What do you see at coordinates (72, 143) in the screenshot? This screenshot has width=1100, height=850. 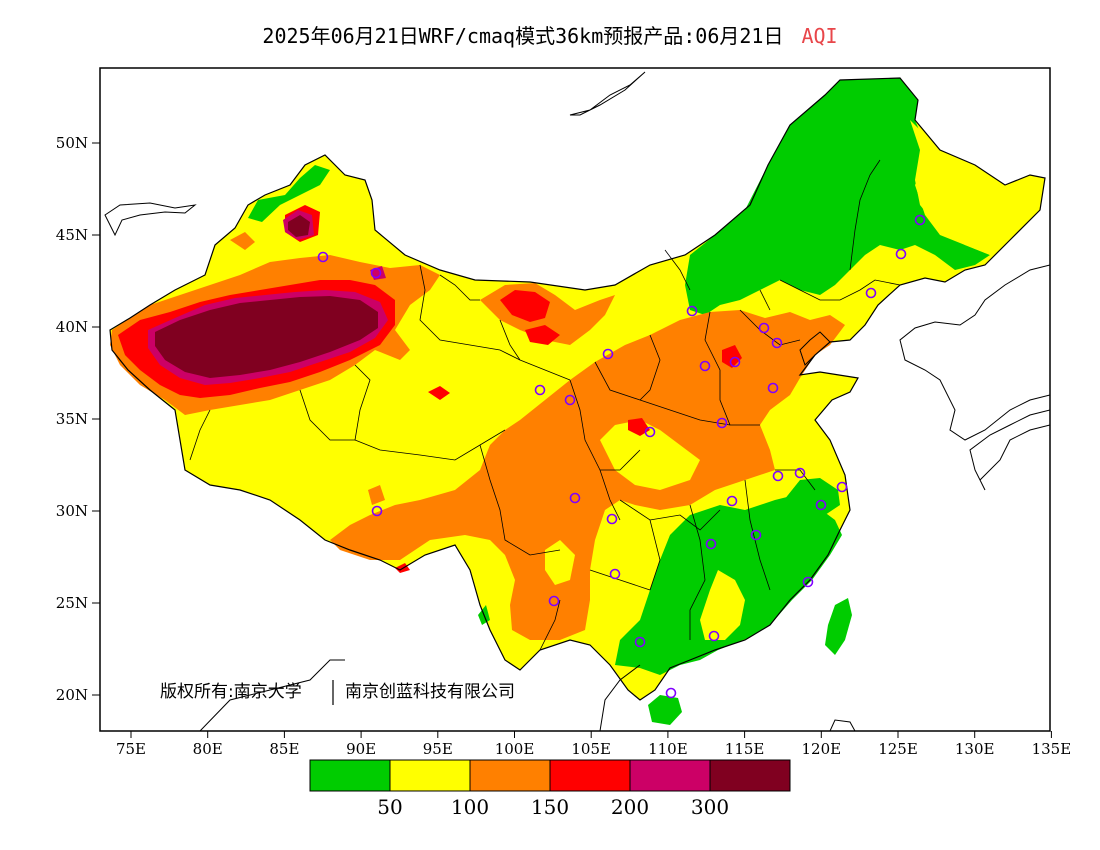 I see `lat-label: 50N` at bounding box center [72, 143].